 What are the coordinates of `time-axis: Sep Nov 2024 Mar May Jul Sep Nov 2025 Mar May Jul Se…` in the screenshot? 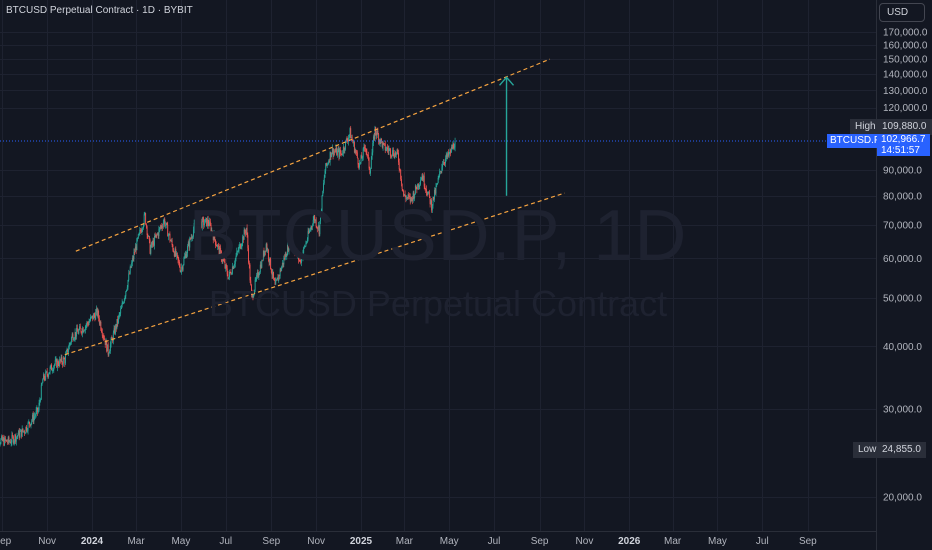 It's located at (408, 541).